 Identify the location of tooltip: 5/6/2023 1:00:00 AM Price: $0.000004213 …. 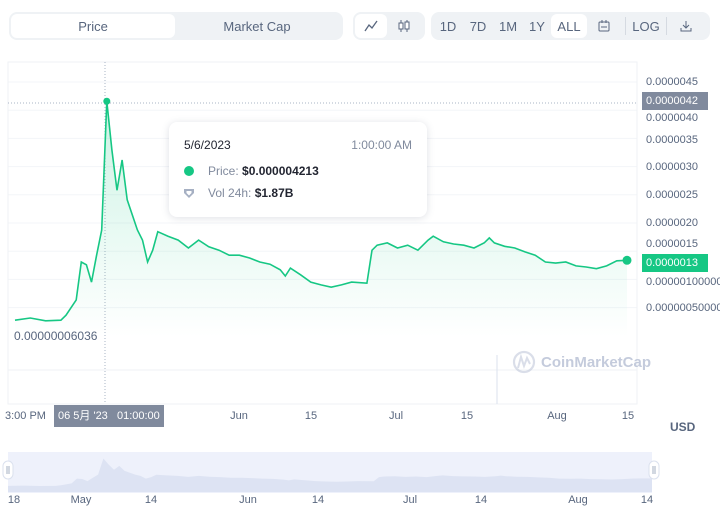
(298, 169).